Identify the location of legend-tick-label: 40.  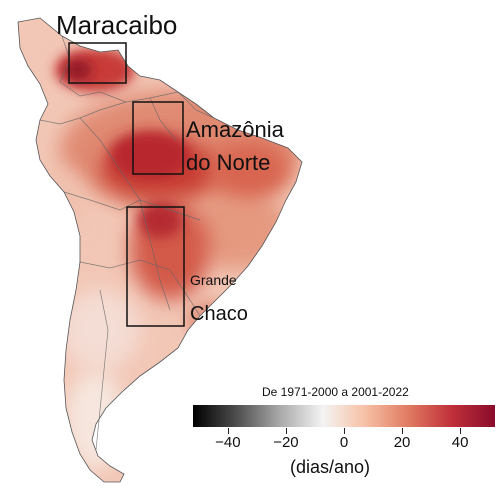
(460, 442).